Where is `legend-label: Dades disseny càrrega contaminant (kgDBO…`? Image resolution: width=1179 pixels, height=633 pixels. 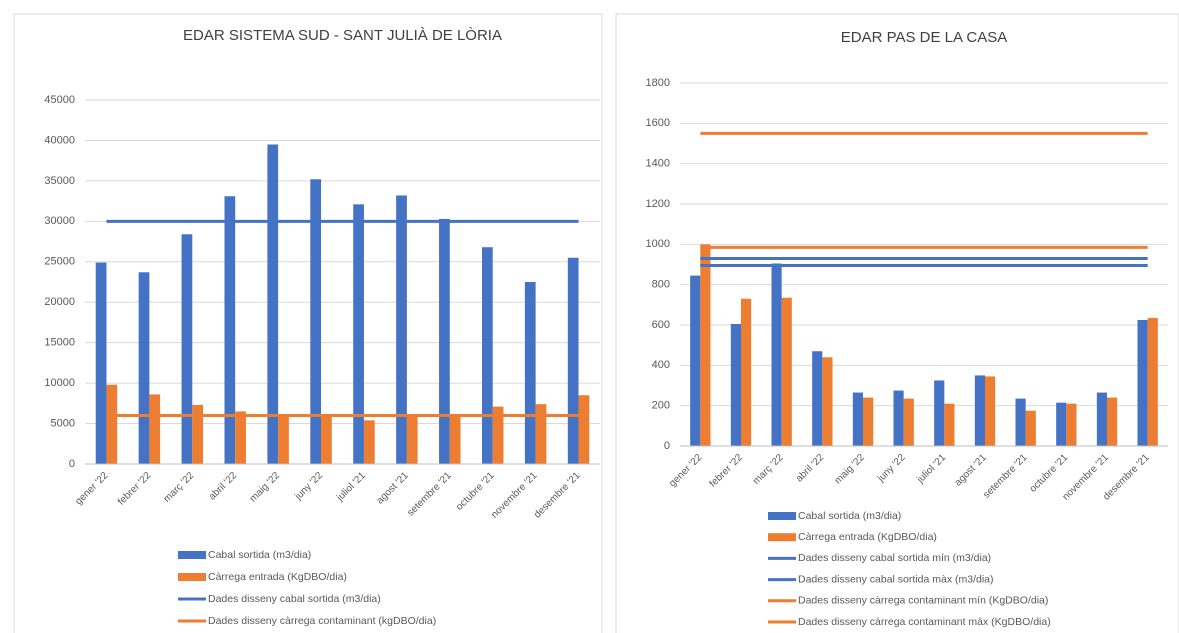
legend-label: Dades disseny càrrega contaminant (kgDBO… is located at coordinates (322, 621).